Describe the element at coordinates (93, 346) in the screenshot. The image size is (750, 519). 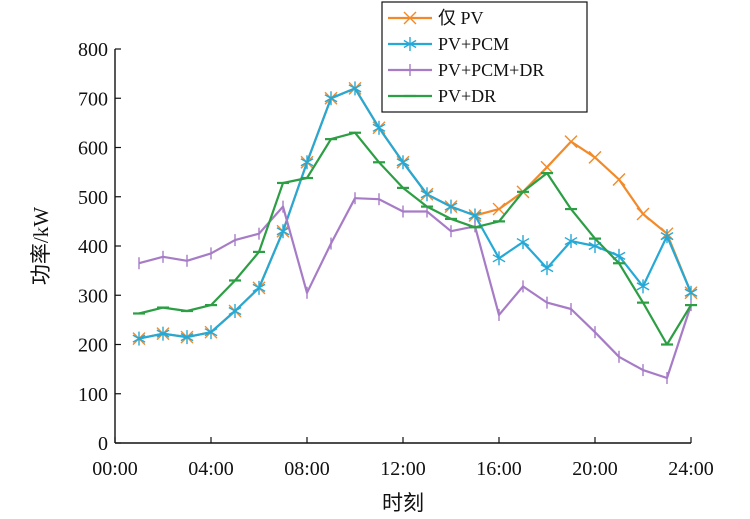
I see `y-tick-label: 200` at that location.